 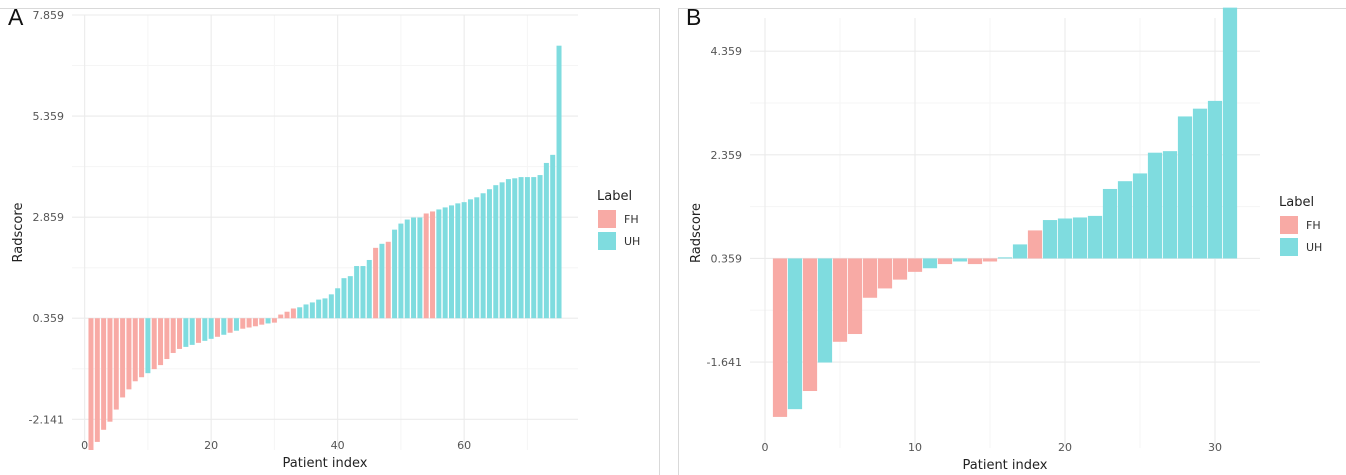 I want to click on y-tick-label: 5.359, so click(x=49, y=116).